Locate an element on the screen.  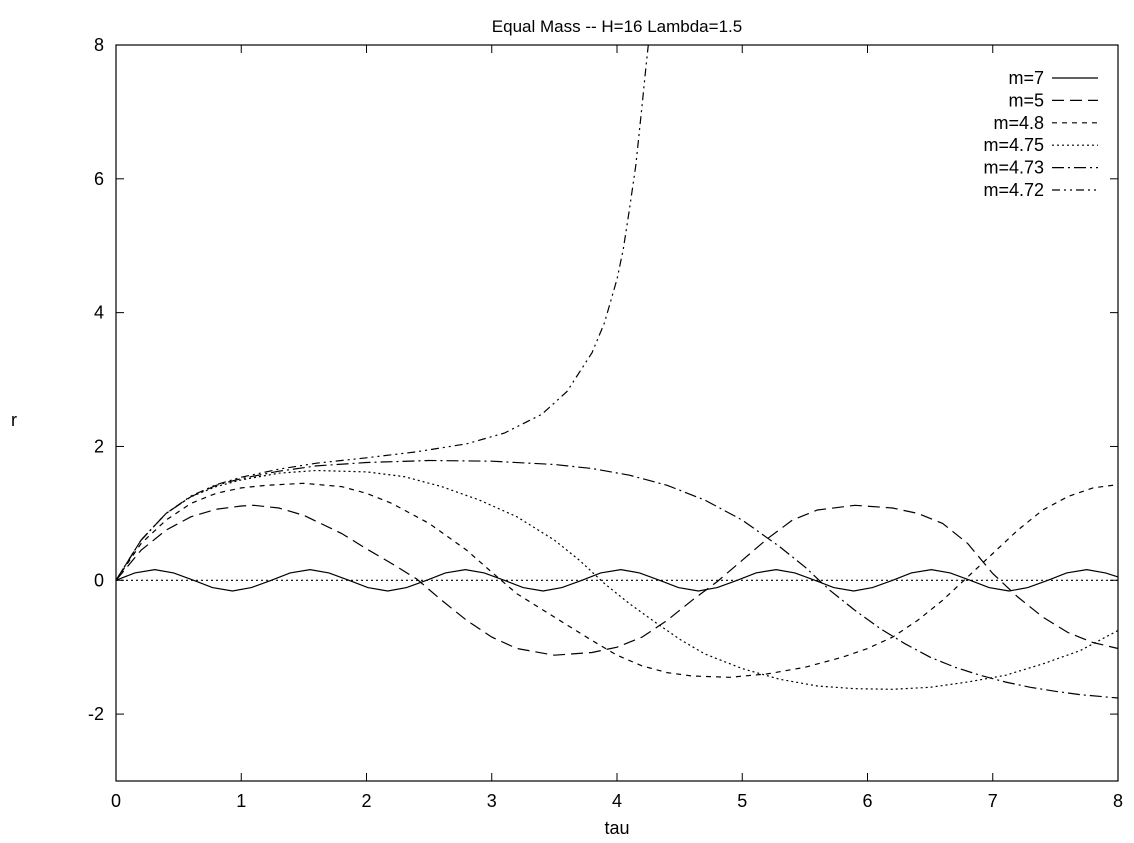
legend-label: m=4.72 is located at coordinates (1013, 190).